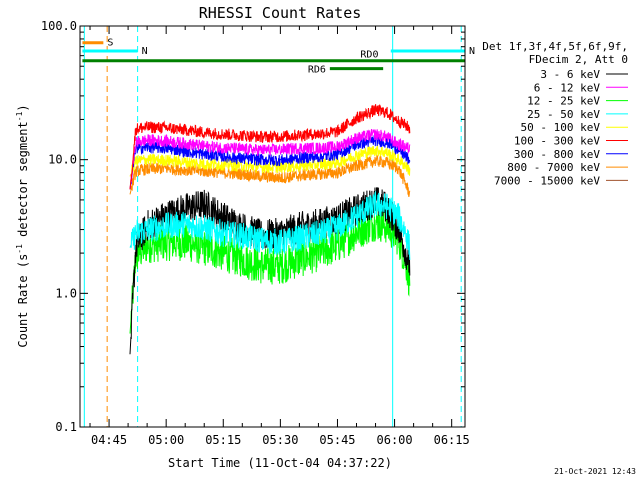 This screenshot has width=640, height=480. Describe the element at coordinates (280, 463) in the screenshot. I see `x-axis-label: Start Time (11-Oct-04 04:37:22)` at that location.